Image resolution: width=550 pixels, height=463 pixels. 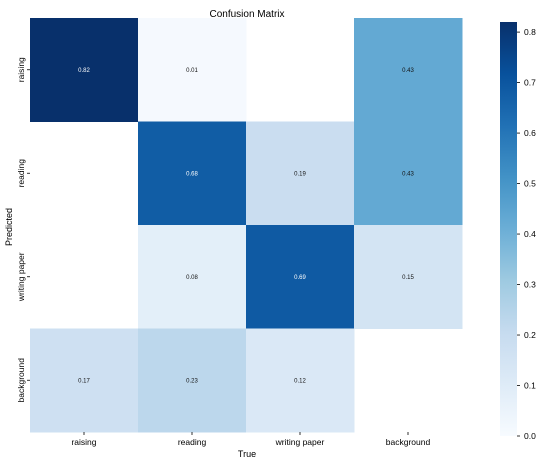 I want to click on y-tick-label: raising, so click(x=21, y=69).